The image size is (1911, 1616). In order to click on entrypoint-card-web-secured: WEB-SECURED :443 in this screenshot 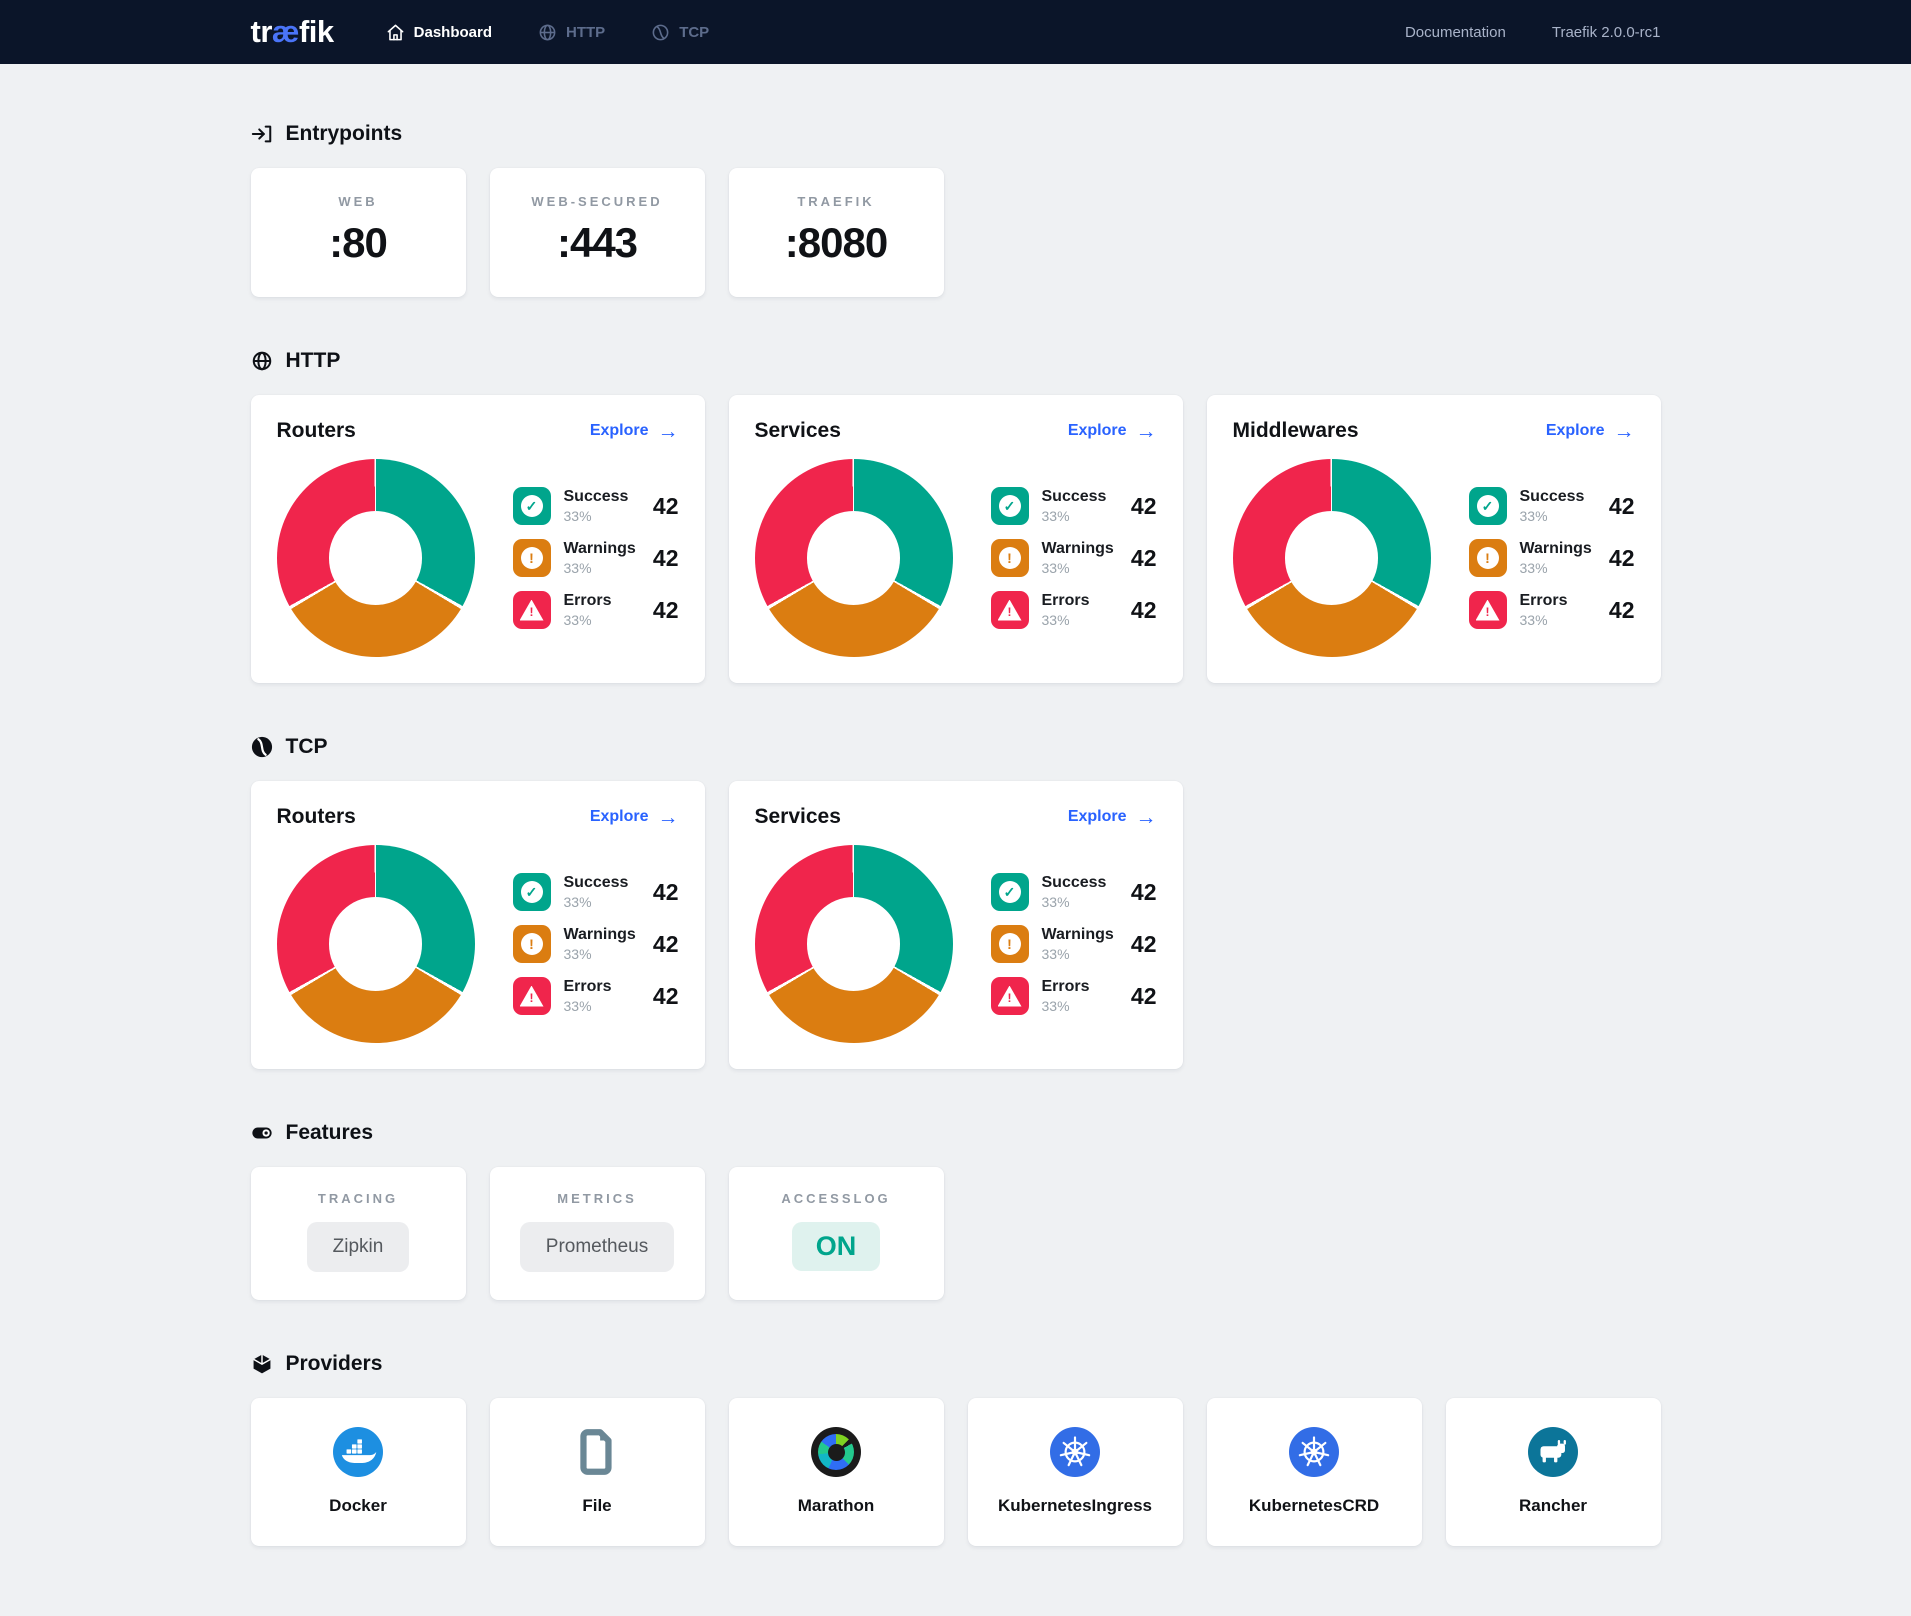, I will do `click(597, 232)`.